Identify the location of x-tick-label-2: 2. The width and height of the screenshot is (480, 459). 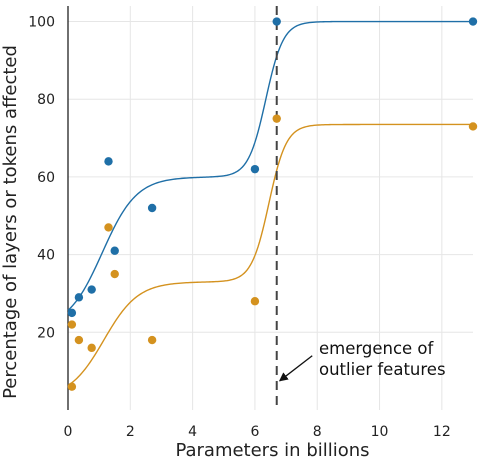
(130, 432).